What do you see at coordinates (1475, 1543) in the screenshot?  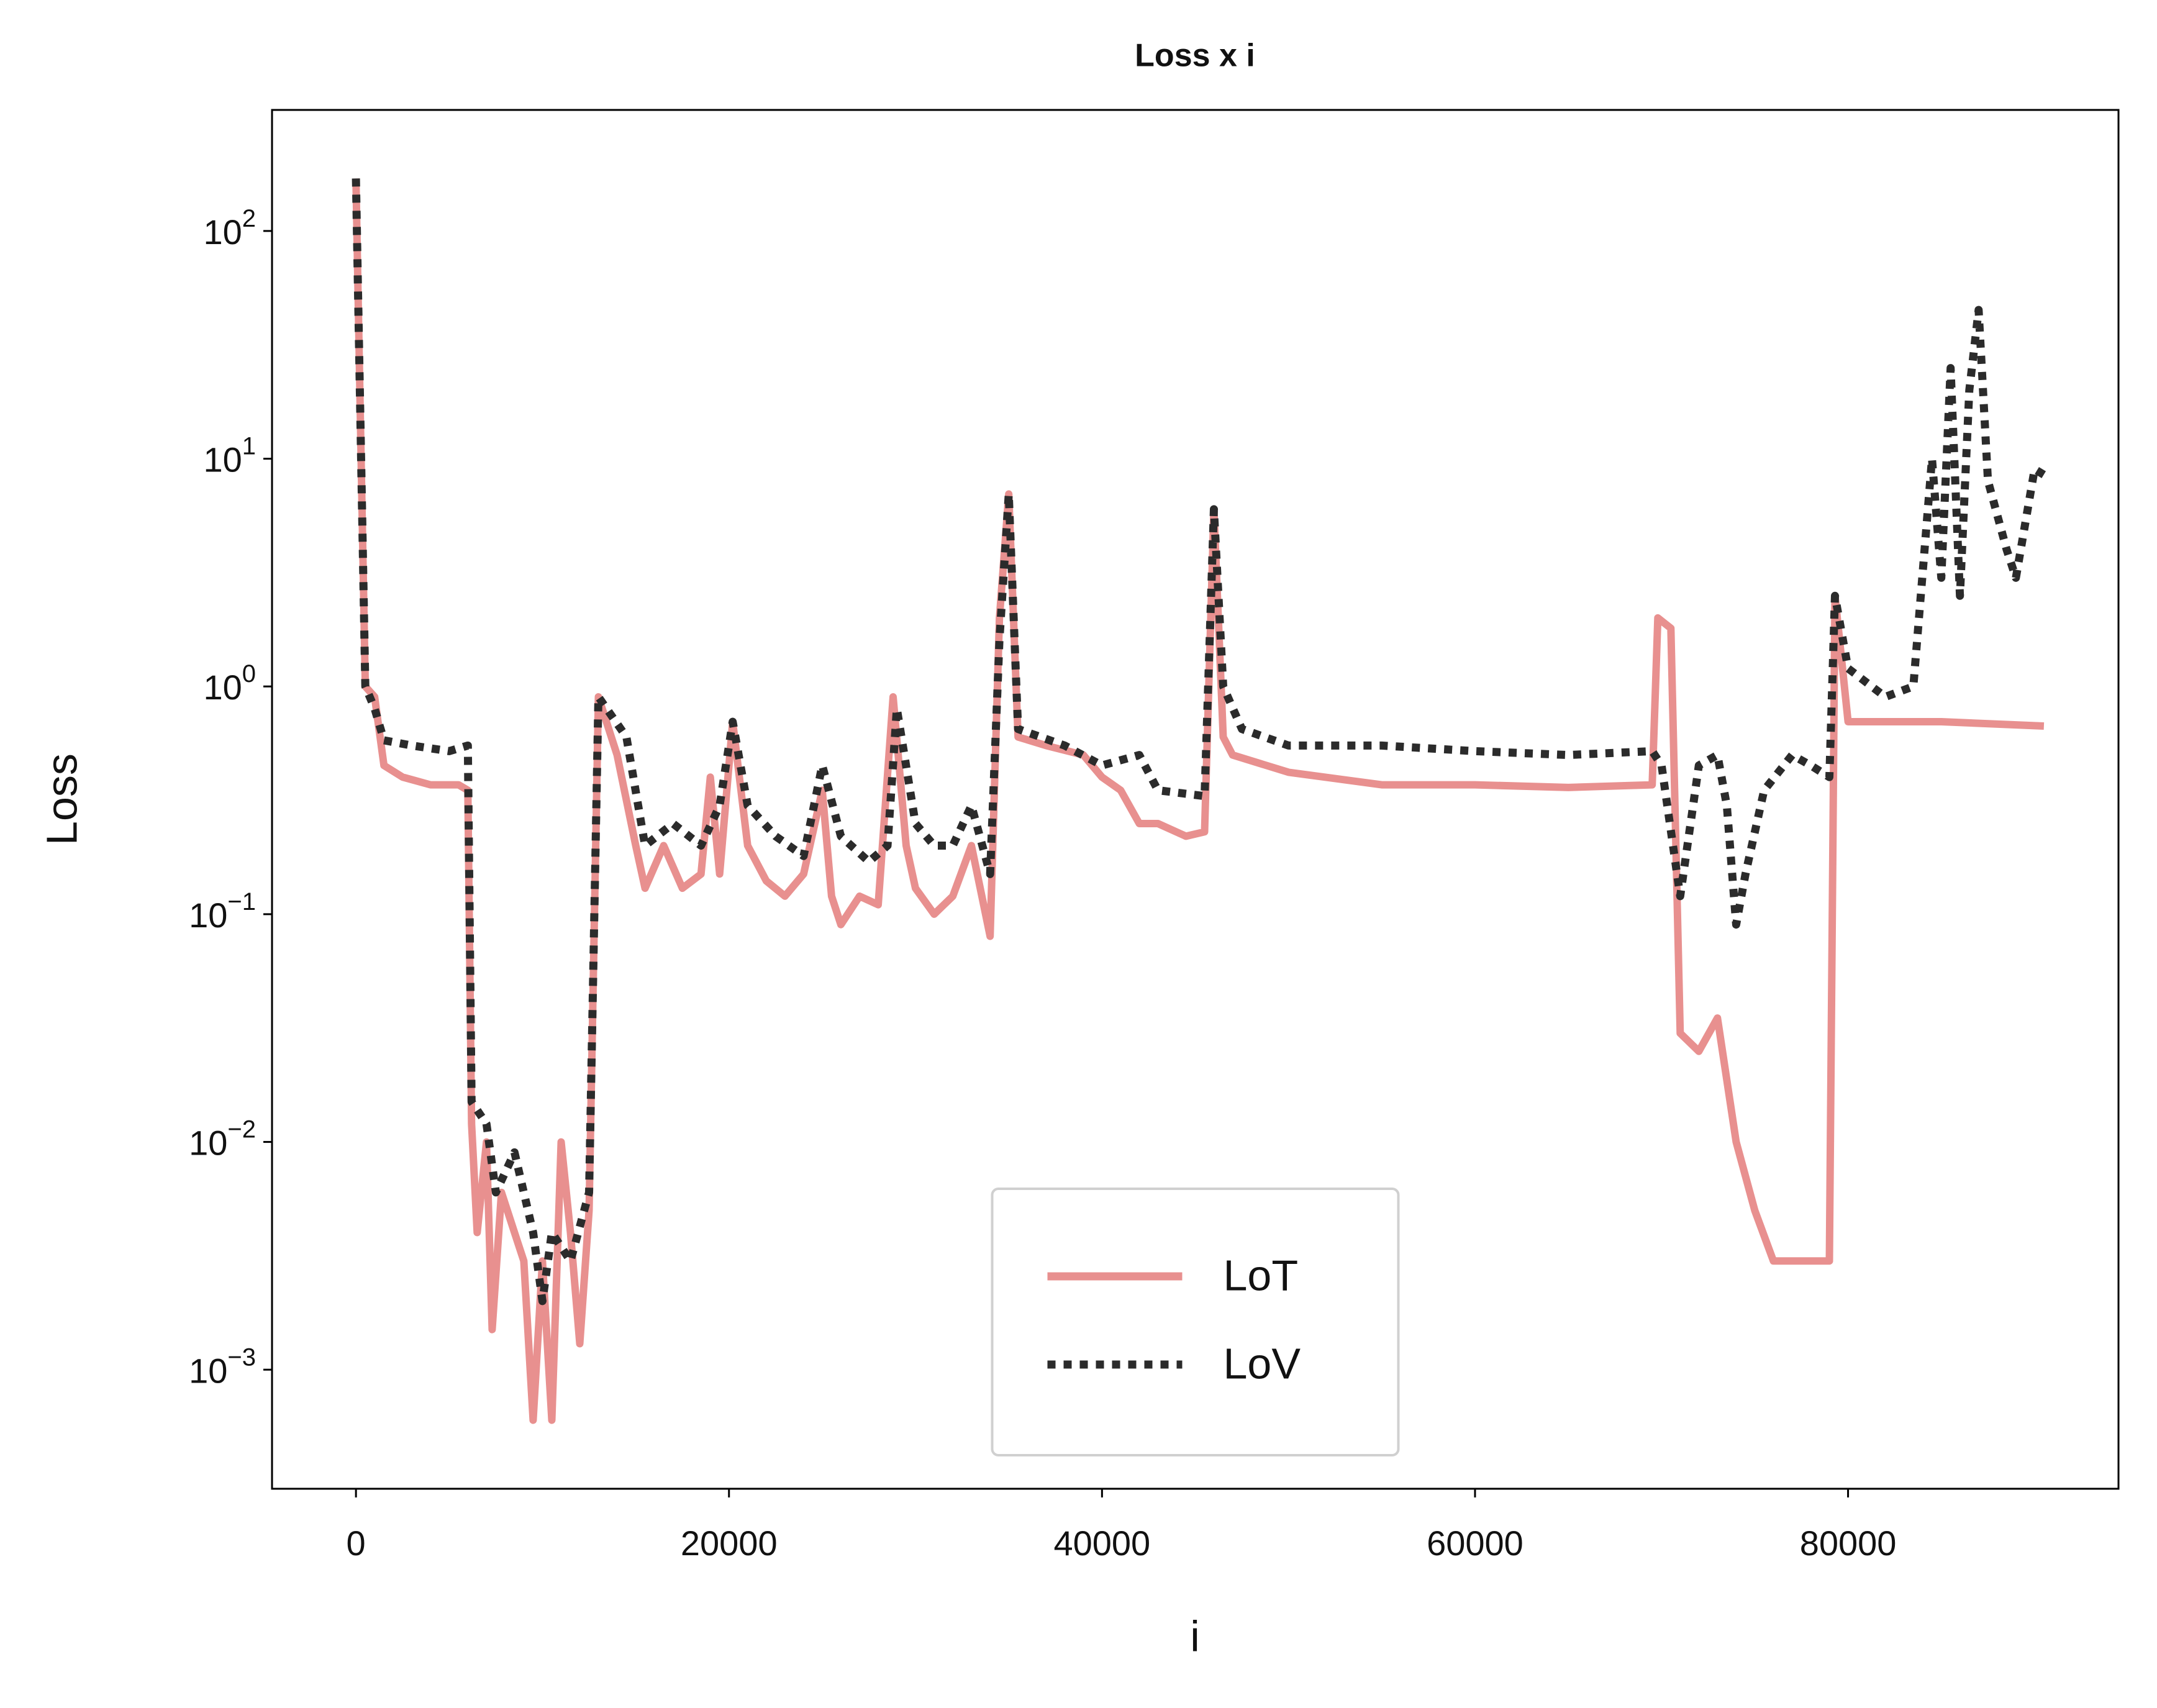 I see `x-tick-label: 60000` at bounding box center [1475, 1543].